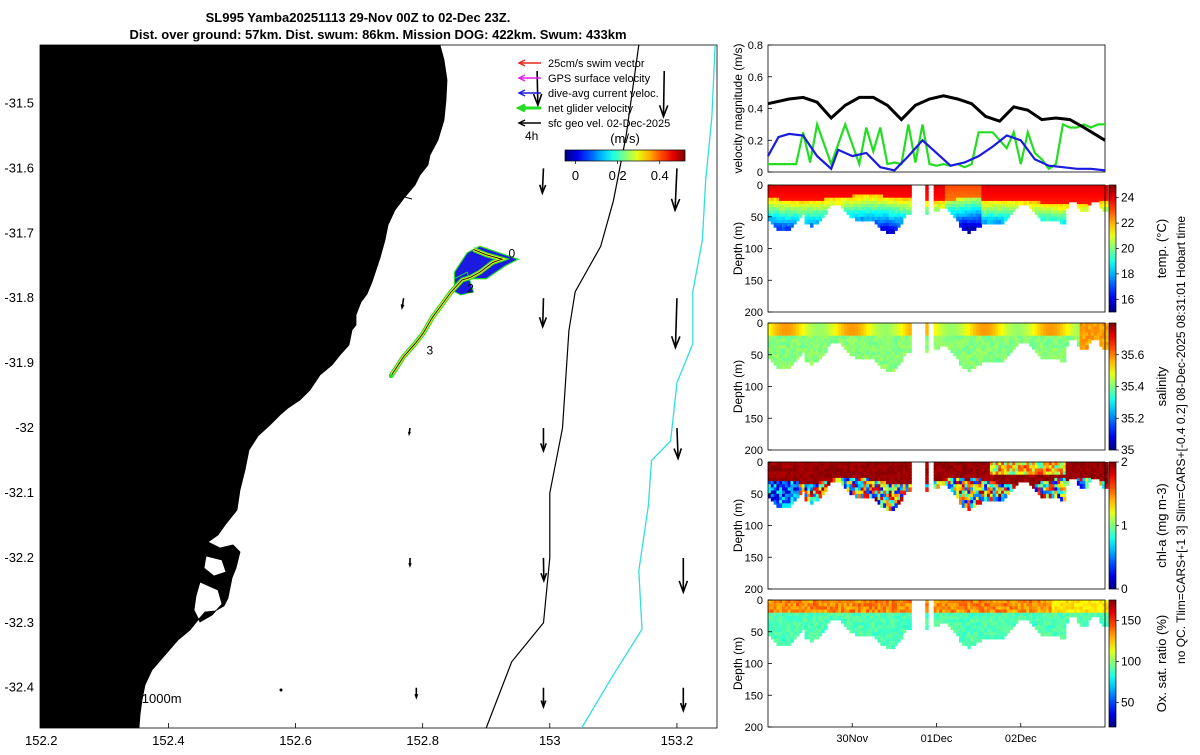 The width and height of the screenshot is (1200, 755). Describe the element at coordinates (1161, 664) in the screenshot. I see `section-colorbar-label: Ox. sat. ratio (%)` at that location.